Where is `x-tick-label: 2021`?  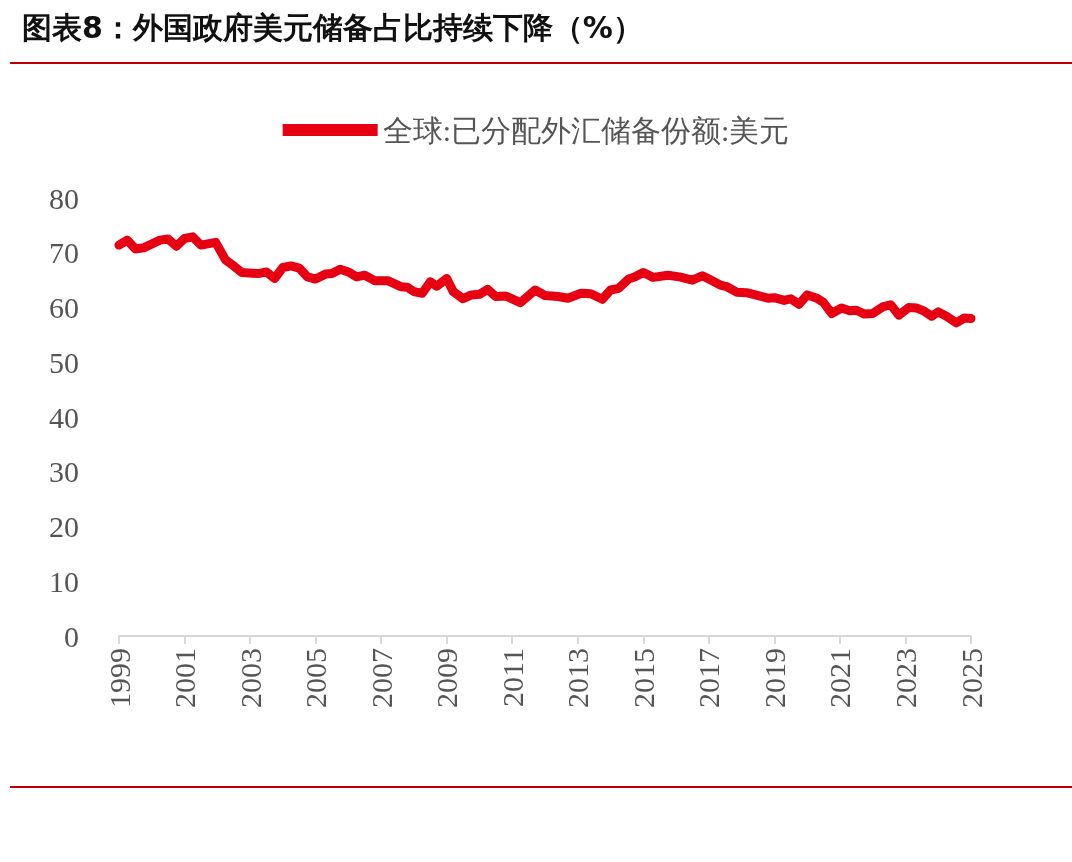 x-tick-label: 2021 is located at coordinates (840, 678).